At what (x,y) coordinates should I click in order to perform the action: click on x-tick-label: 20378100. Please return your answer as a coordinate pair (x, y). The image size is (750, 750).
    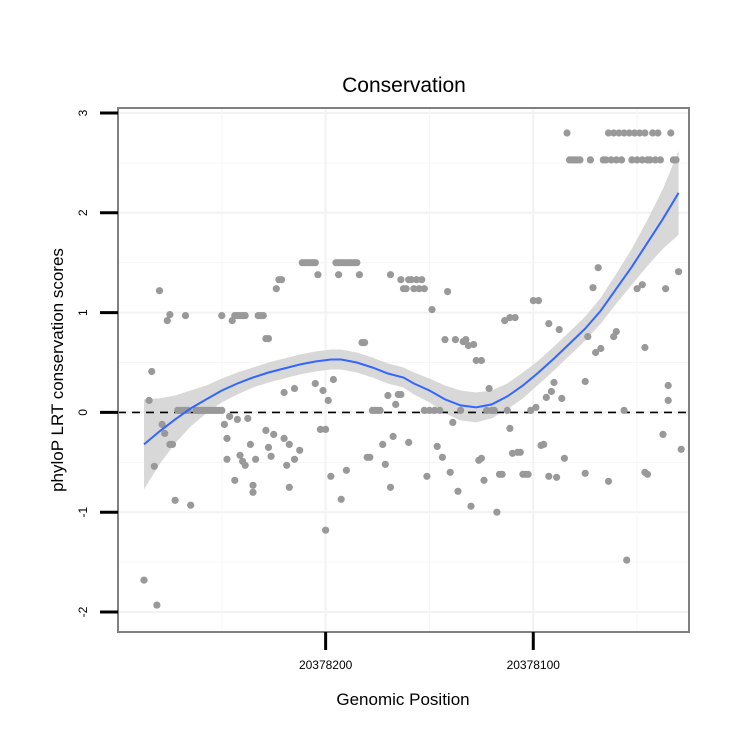
    Looking at the image, I should click on (534, 665).